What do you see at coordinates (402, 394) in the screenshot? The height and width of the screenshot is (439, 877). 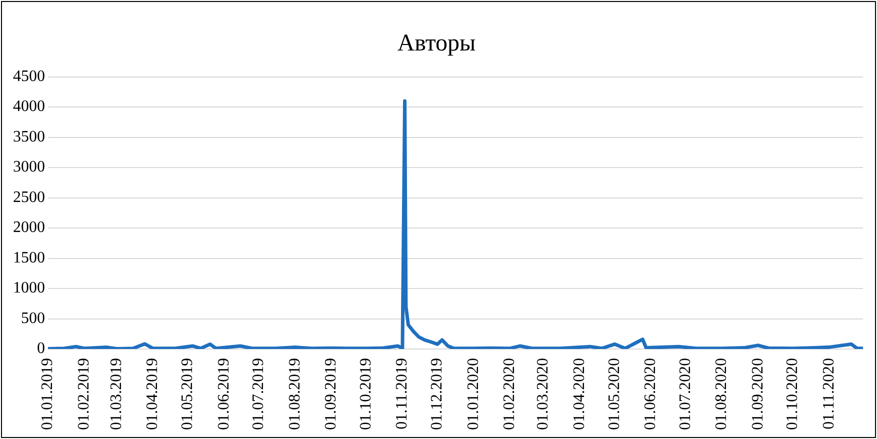 I see `x-tick-label: 01.11.2019` at bounding box center [402, 394].